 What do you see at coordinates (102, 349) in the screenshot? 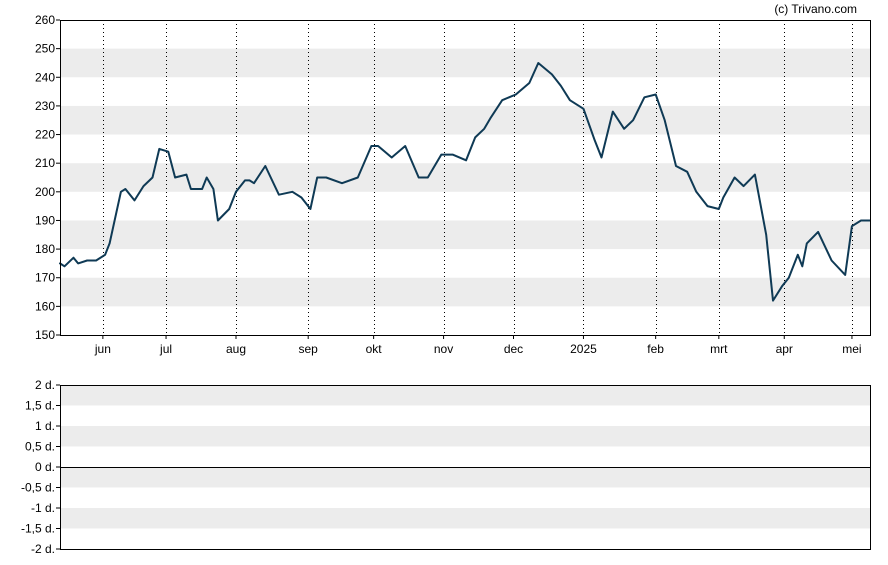
I see `x-tick-label: jun` at bounding box center [102, 349].